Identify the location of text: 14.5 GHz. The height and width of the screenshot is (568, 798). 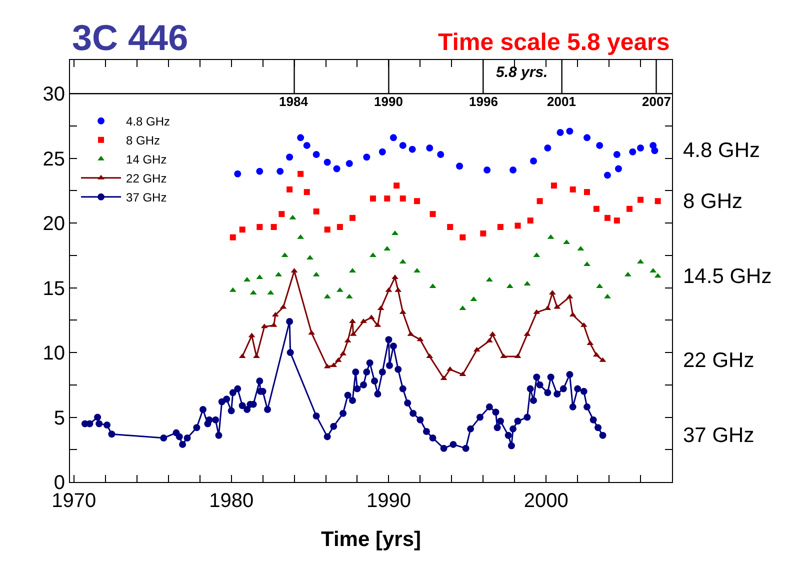
(727, 276).